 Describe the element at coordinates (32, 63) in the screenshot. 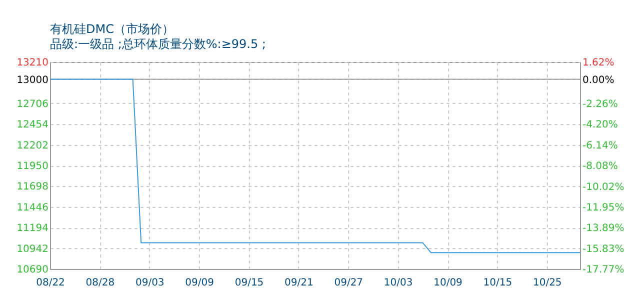

I see `y-tick-label: 13210` at that location.